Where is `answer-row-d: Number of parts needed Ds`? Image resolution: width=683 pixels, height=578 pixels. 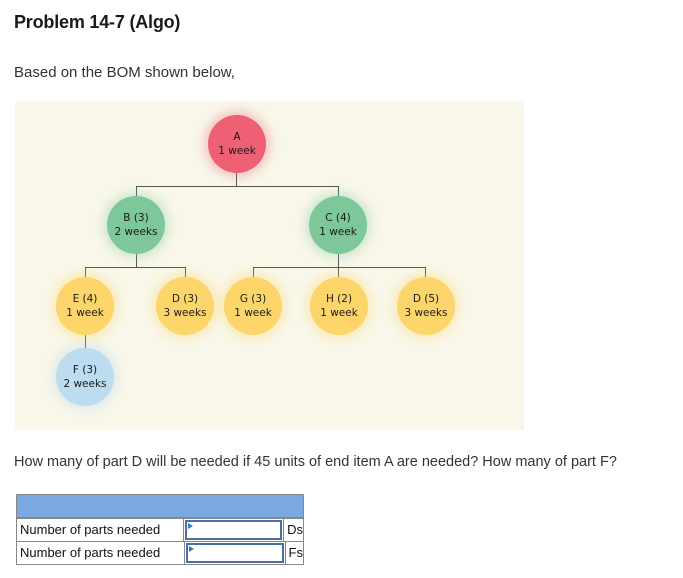
answer-row-d: Number of parts needed Ds is located at coordinates (160, 529).